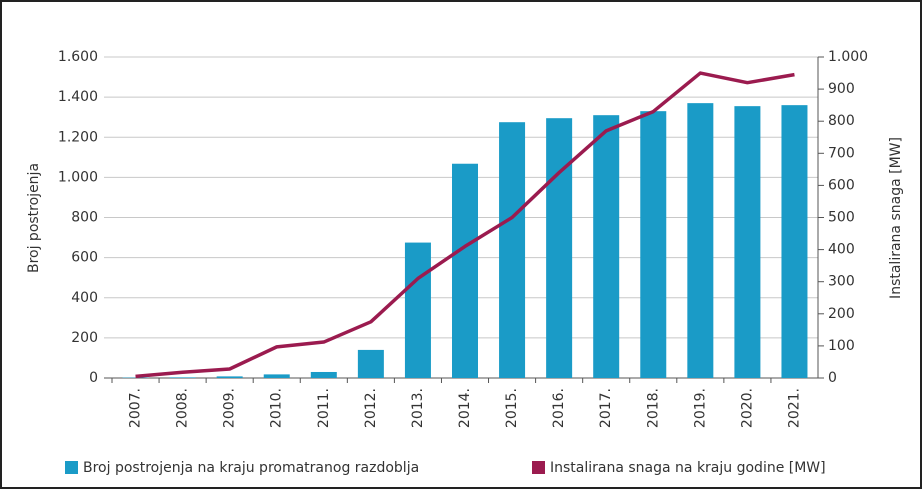 The width and height of the screenshot is (922, 489). Describe the element at coordinates (93, 378) in the screenshot. I see `y-tick-label: 0` at that location.